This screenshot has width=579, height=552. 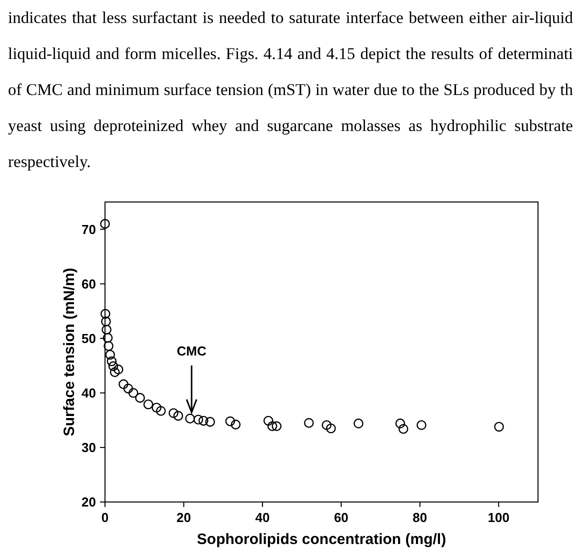 I want to click on y-tick-label: 60, so click(x=89, y=284).